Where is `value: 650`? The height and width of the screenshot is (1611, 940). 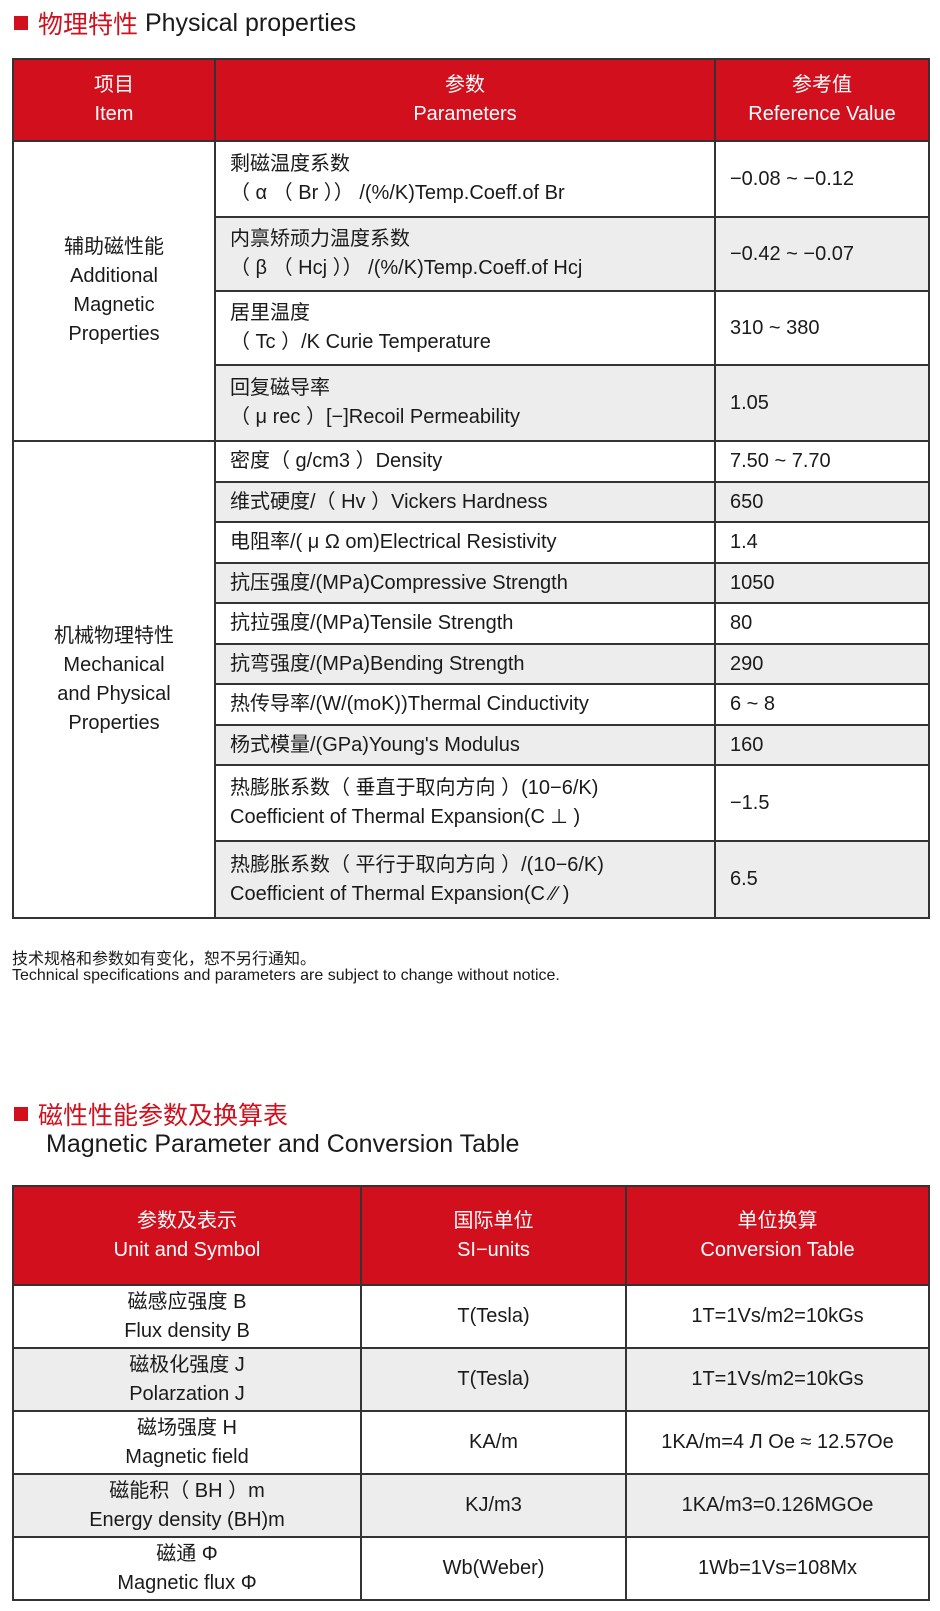 value: 650 is located at coordinates (822, 502).